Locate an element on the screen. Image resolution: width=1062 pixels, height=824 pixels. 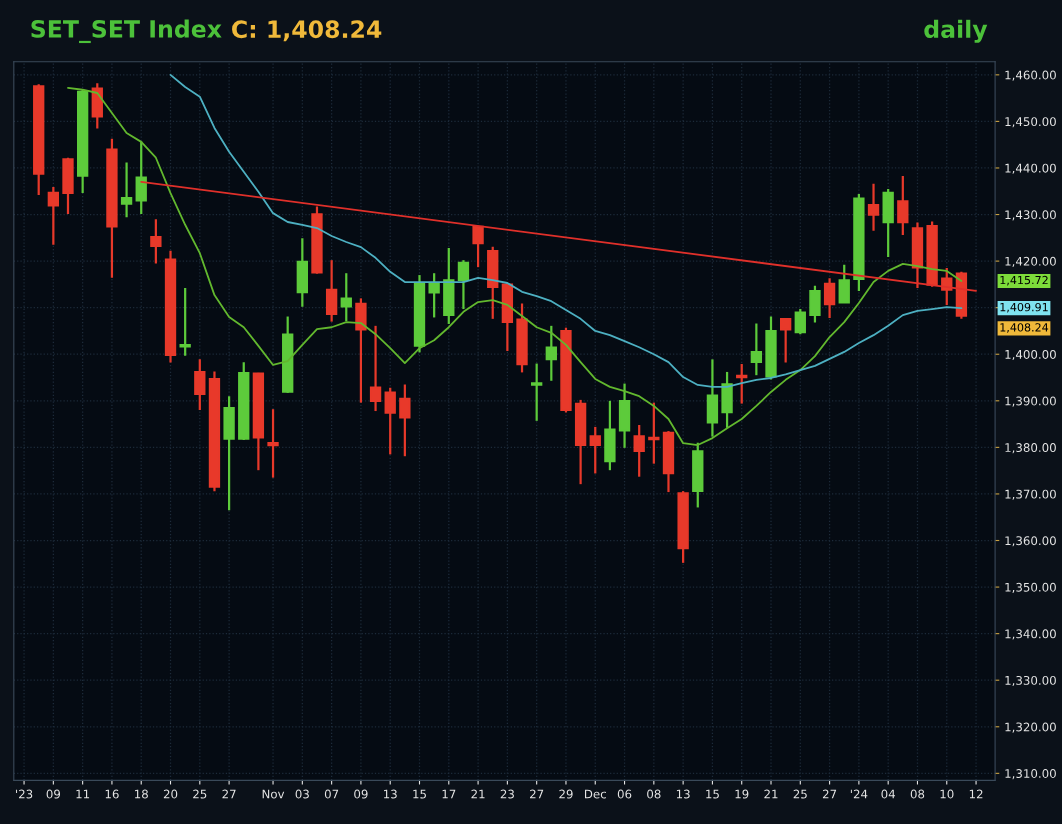
y-tick-label: 1,330.00 is located at coordinates (1030, 681).